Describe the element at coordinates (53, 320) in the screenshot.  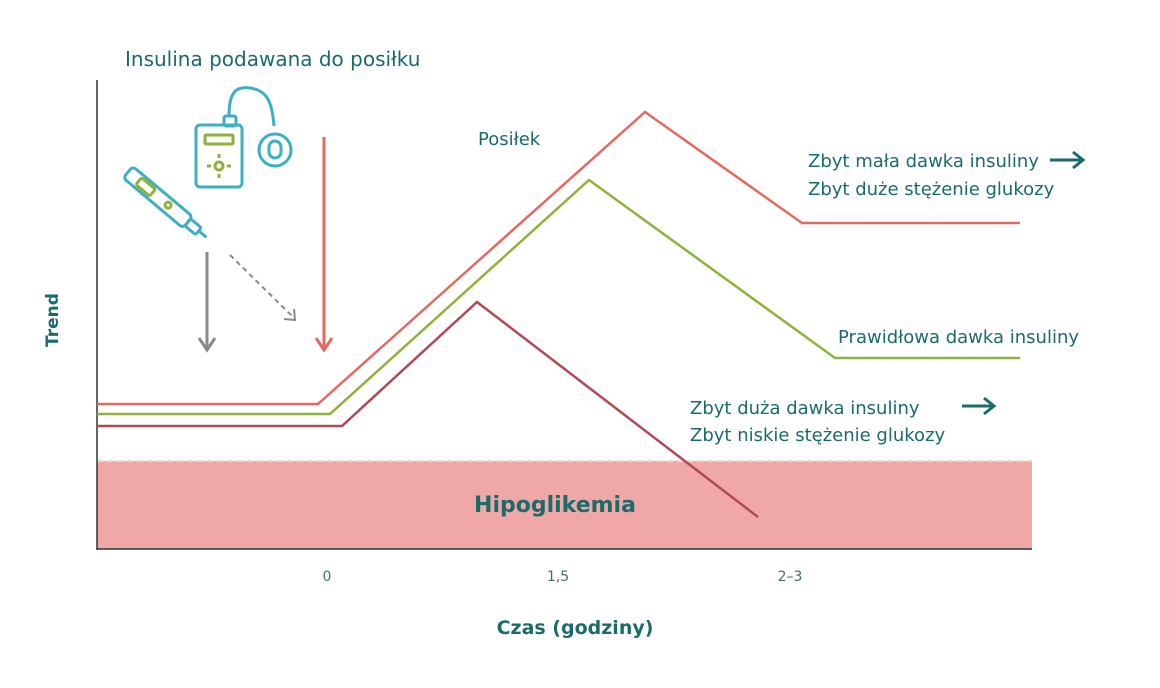
I see `y-axis-label: Trend` at that location.